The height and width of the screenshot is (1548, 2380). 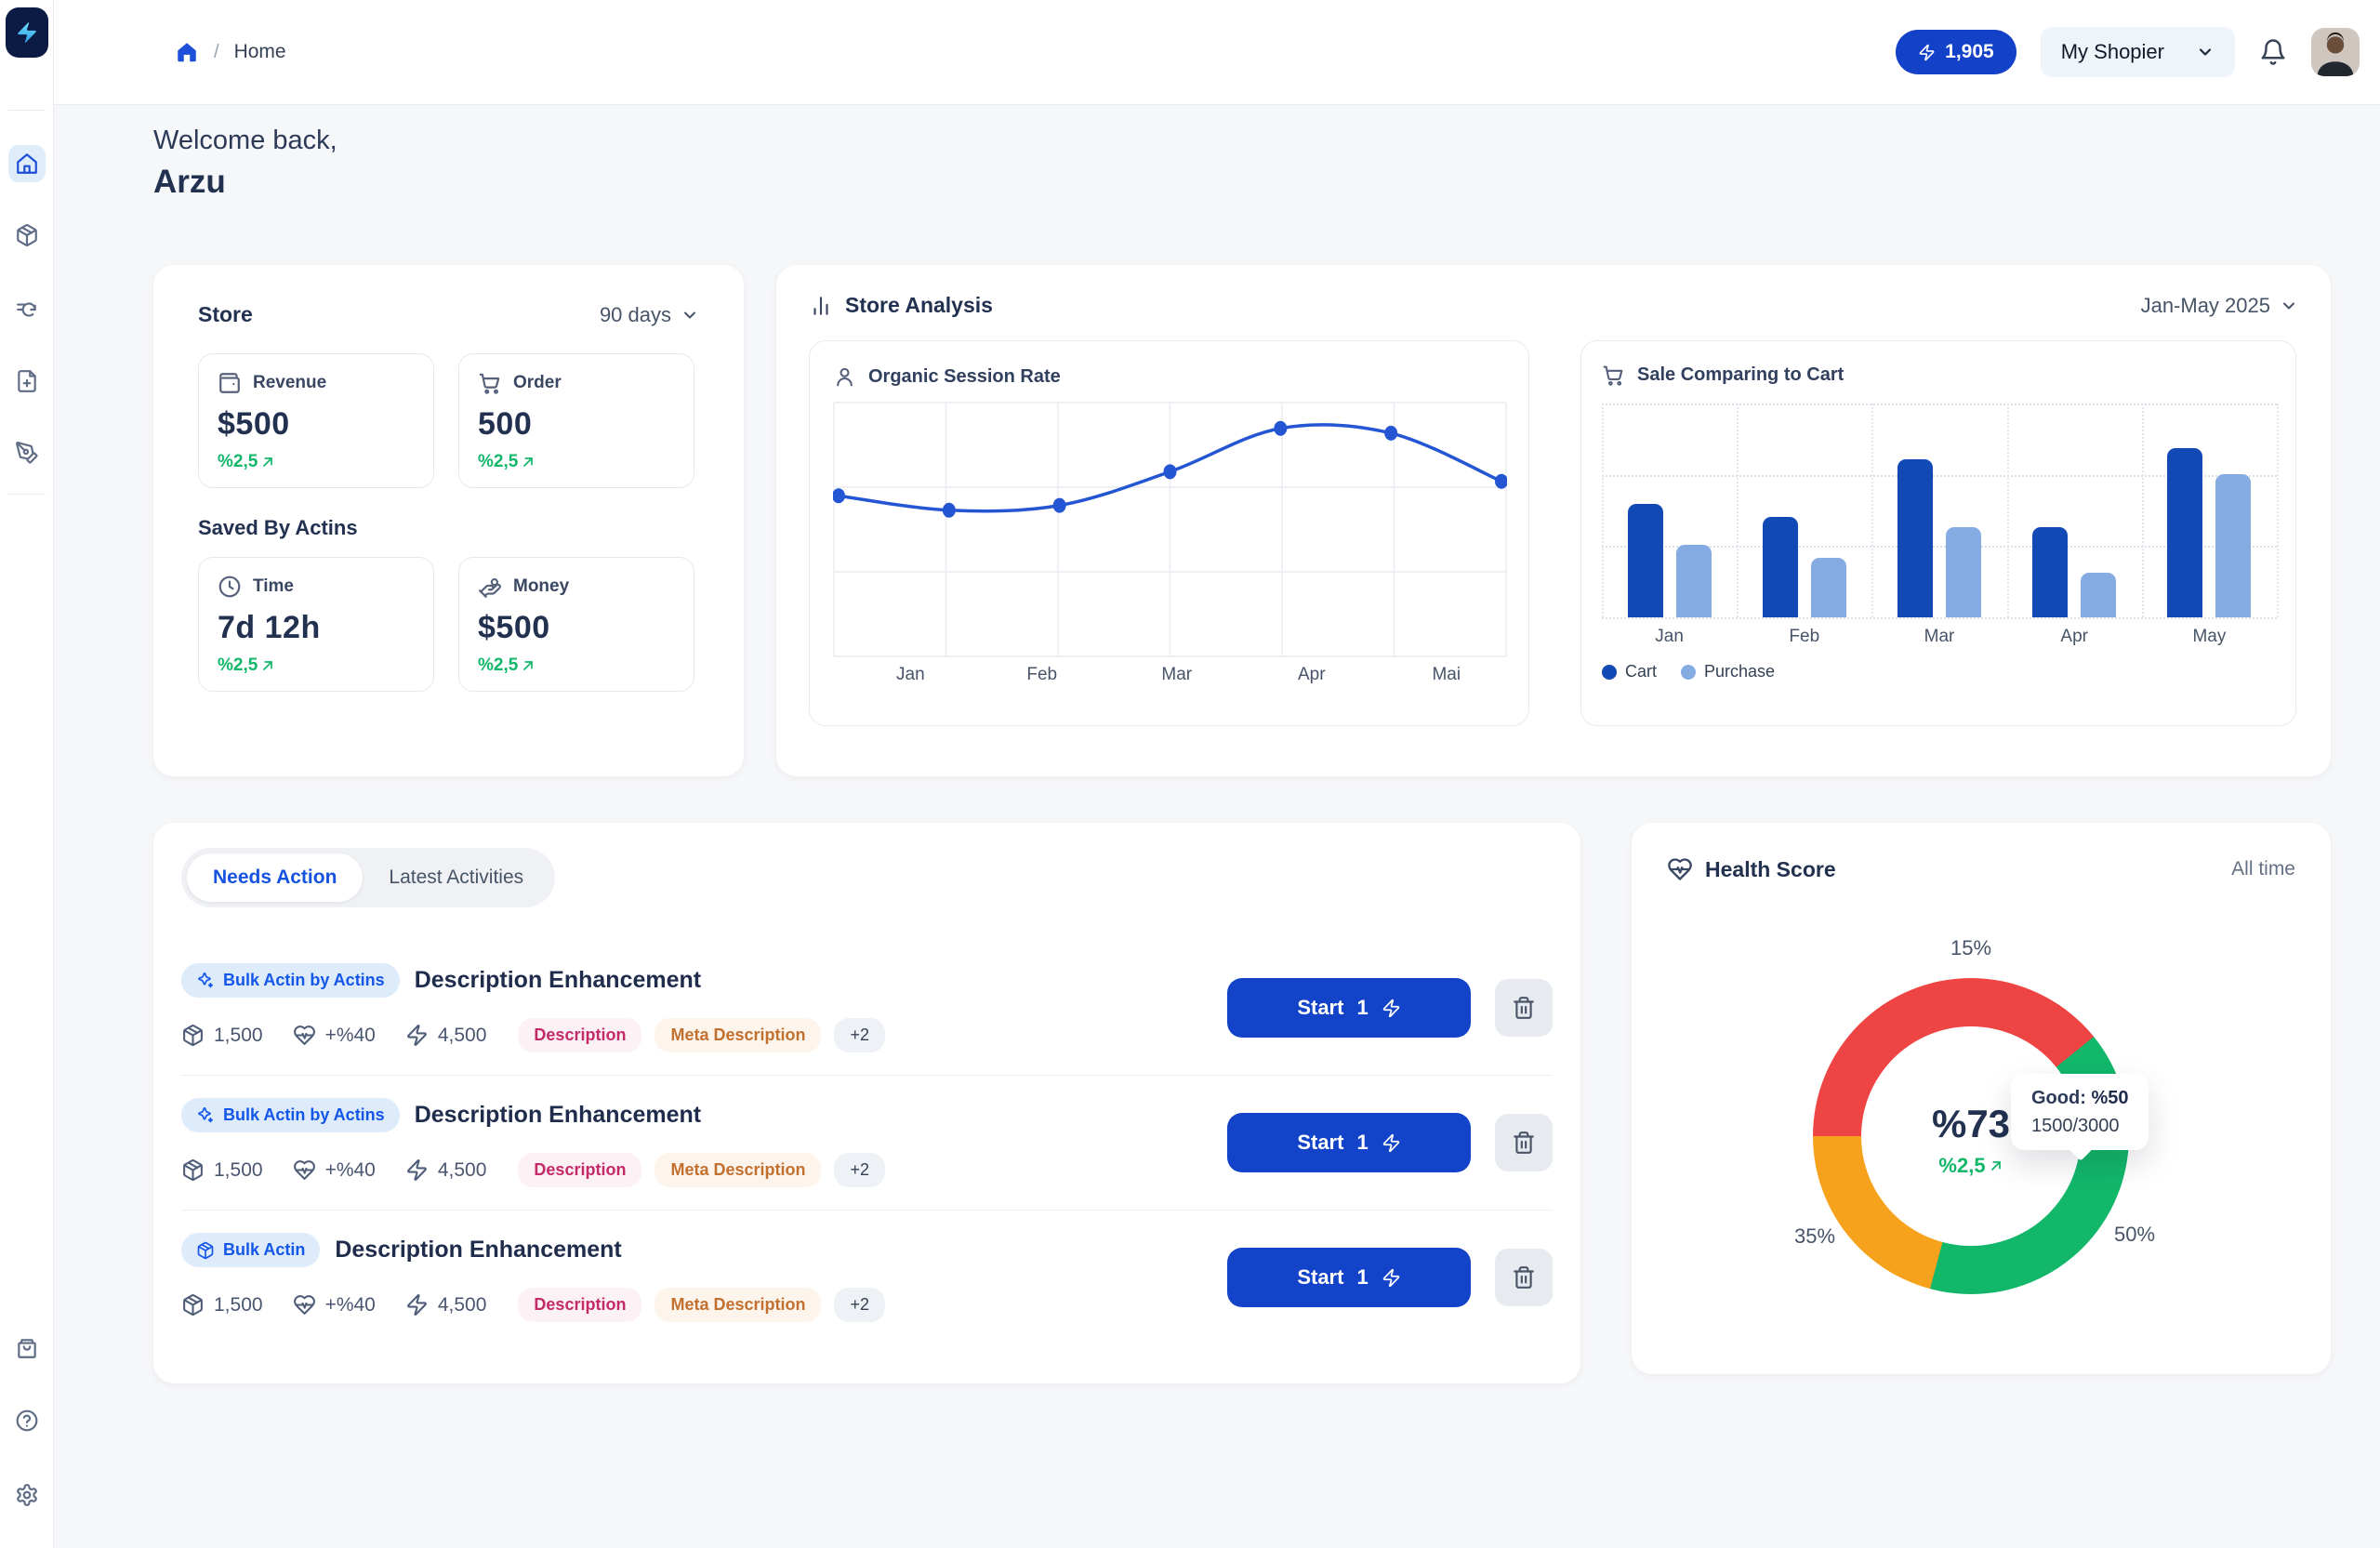 I want to click on analysis-range-select: Jan-May 2025, so click(x=2219, y=306).